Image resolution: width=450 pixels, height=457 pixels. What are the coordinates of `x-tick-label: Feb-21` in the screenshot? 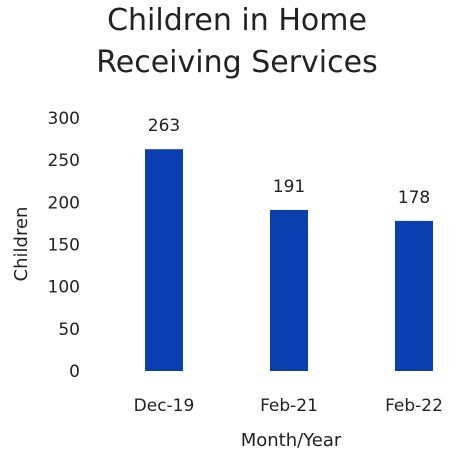 It's located at (289, 406).